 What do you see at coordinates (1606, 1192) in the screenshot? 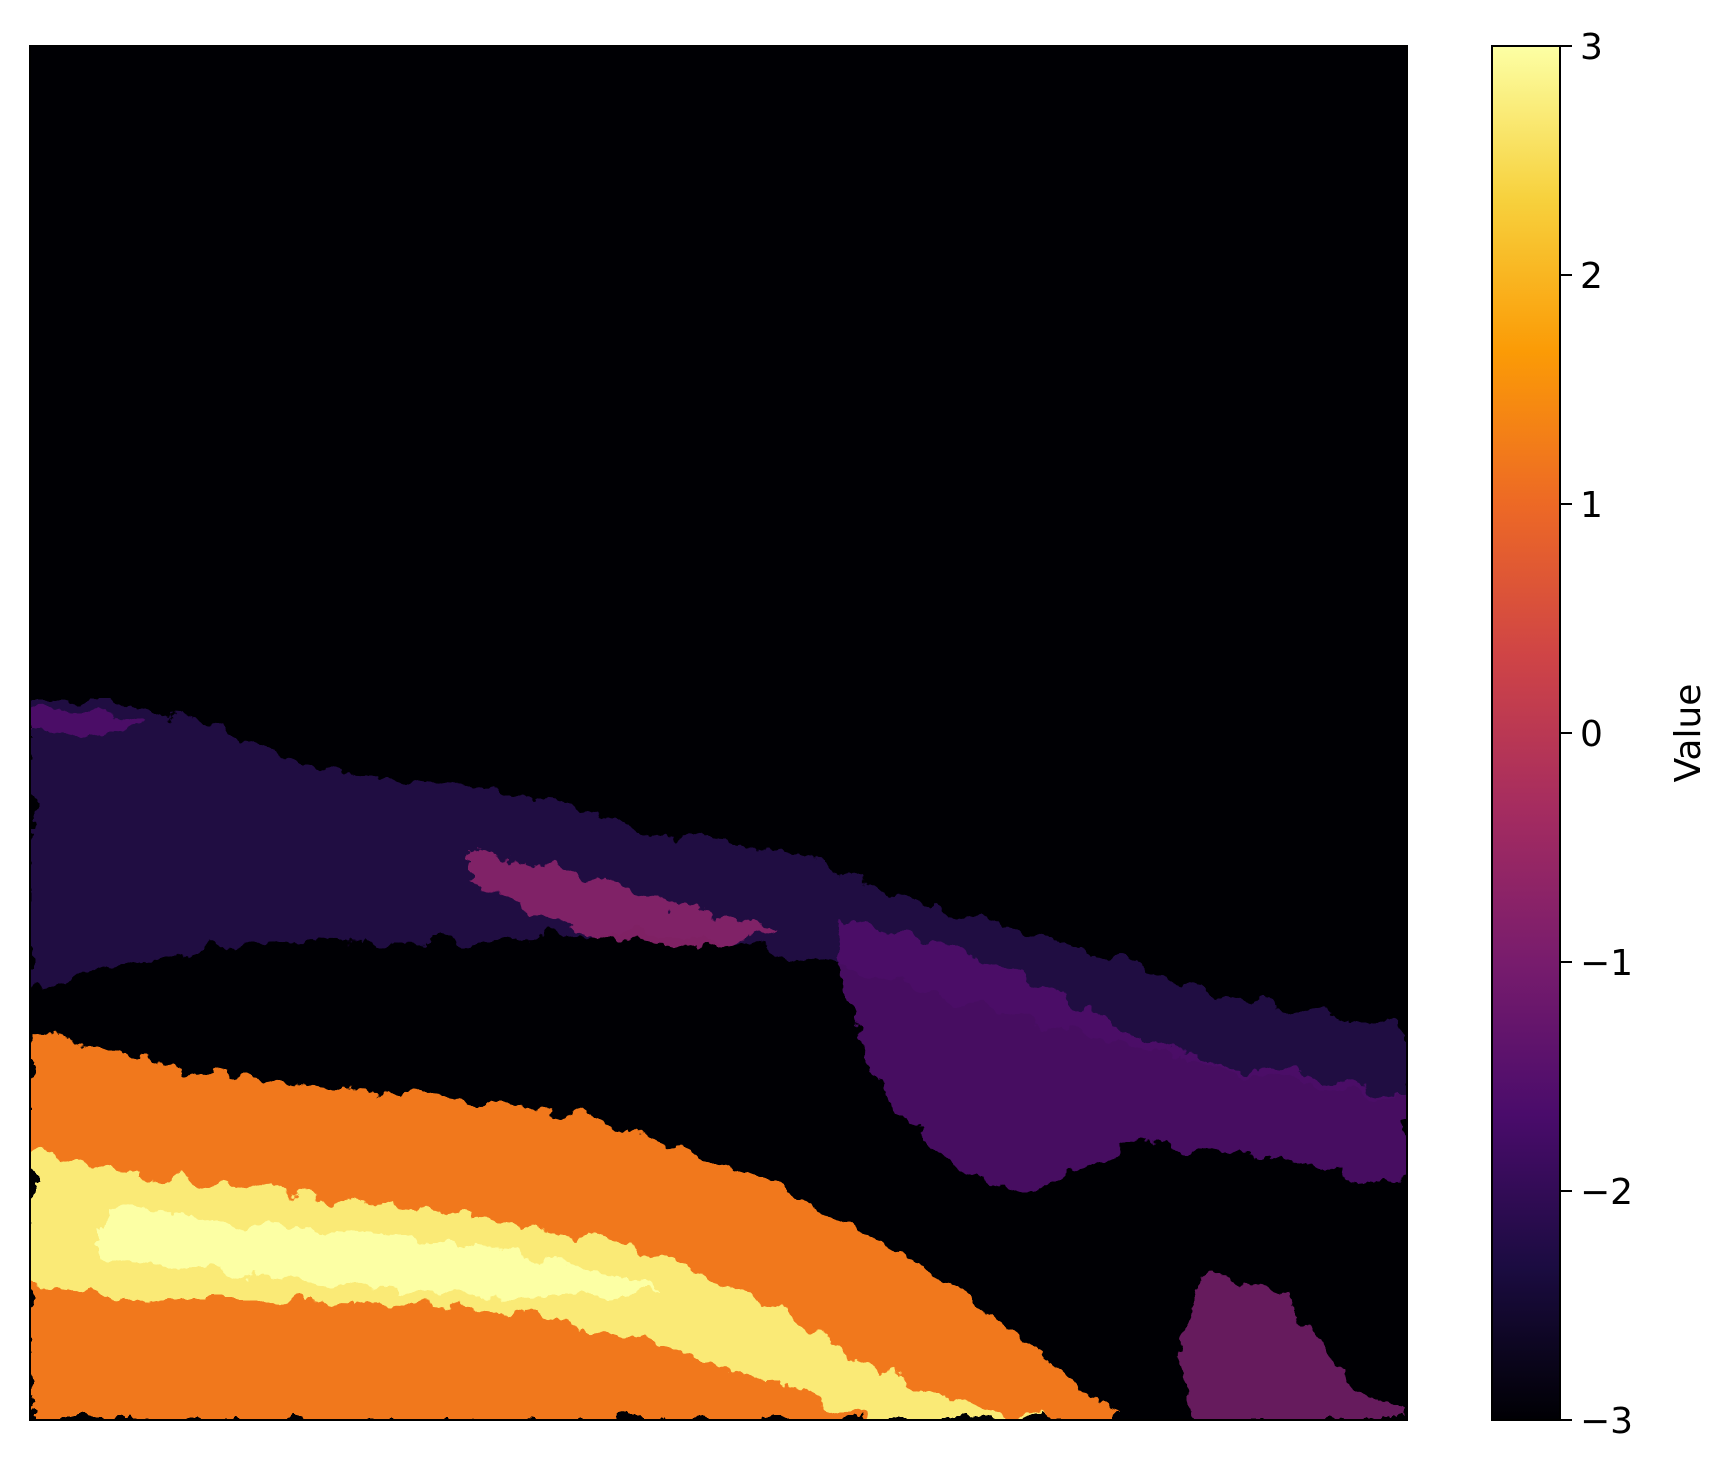
I see `colorbar-tick-label: −2` at bounding box center [1606, 1192].